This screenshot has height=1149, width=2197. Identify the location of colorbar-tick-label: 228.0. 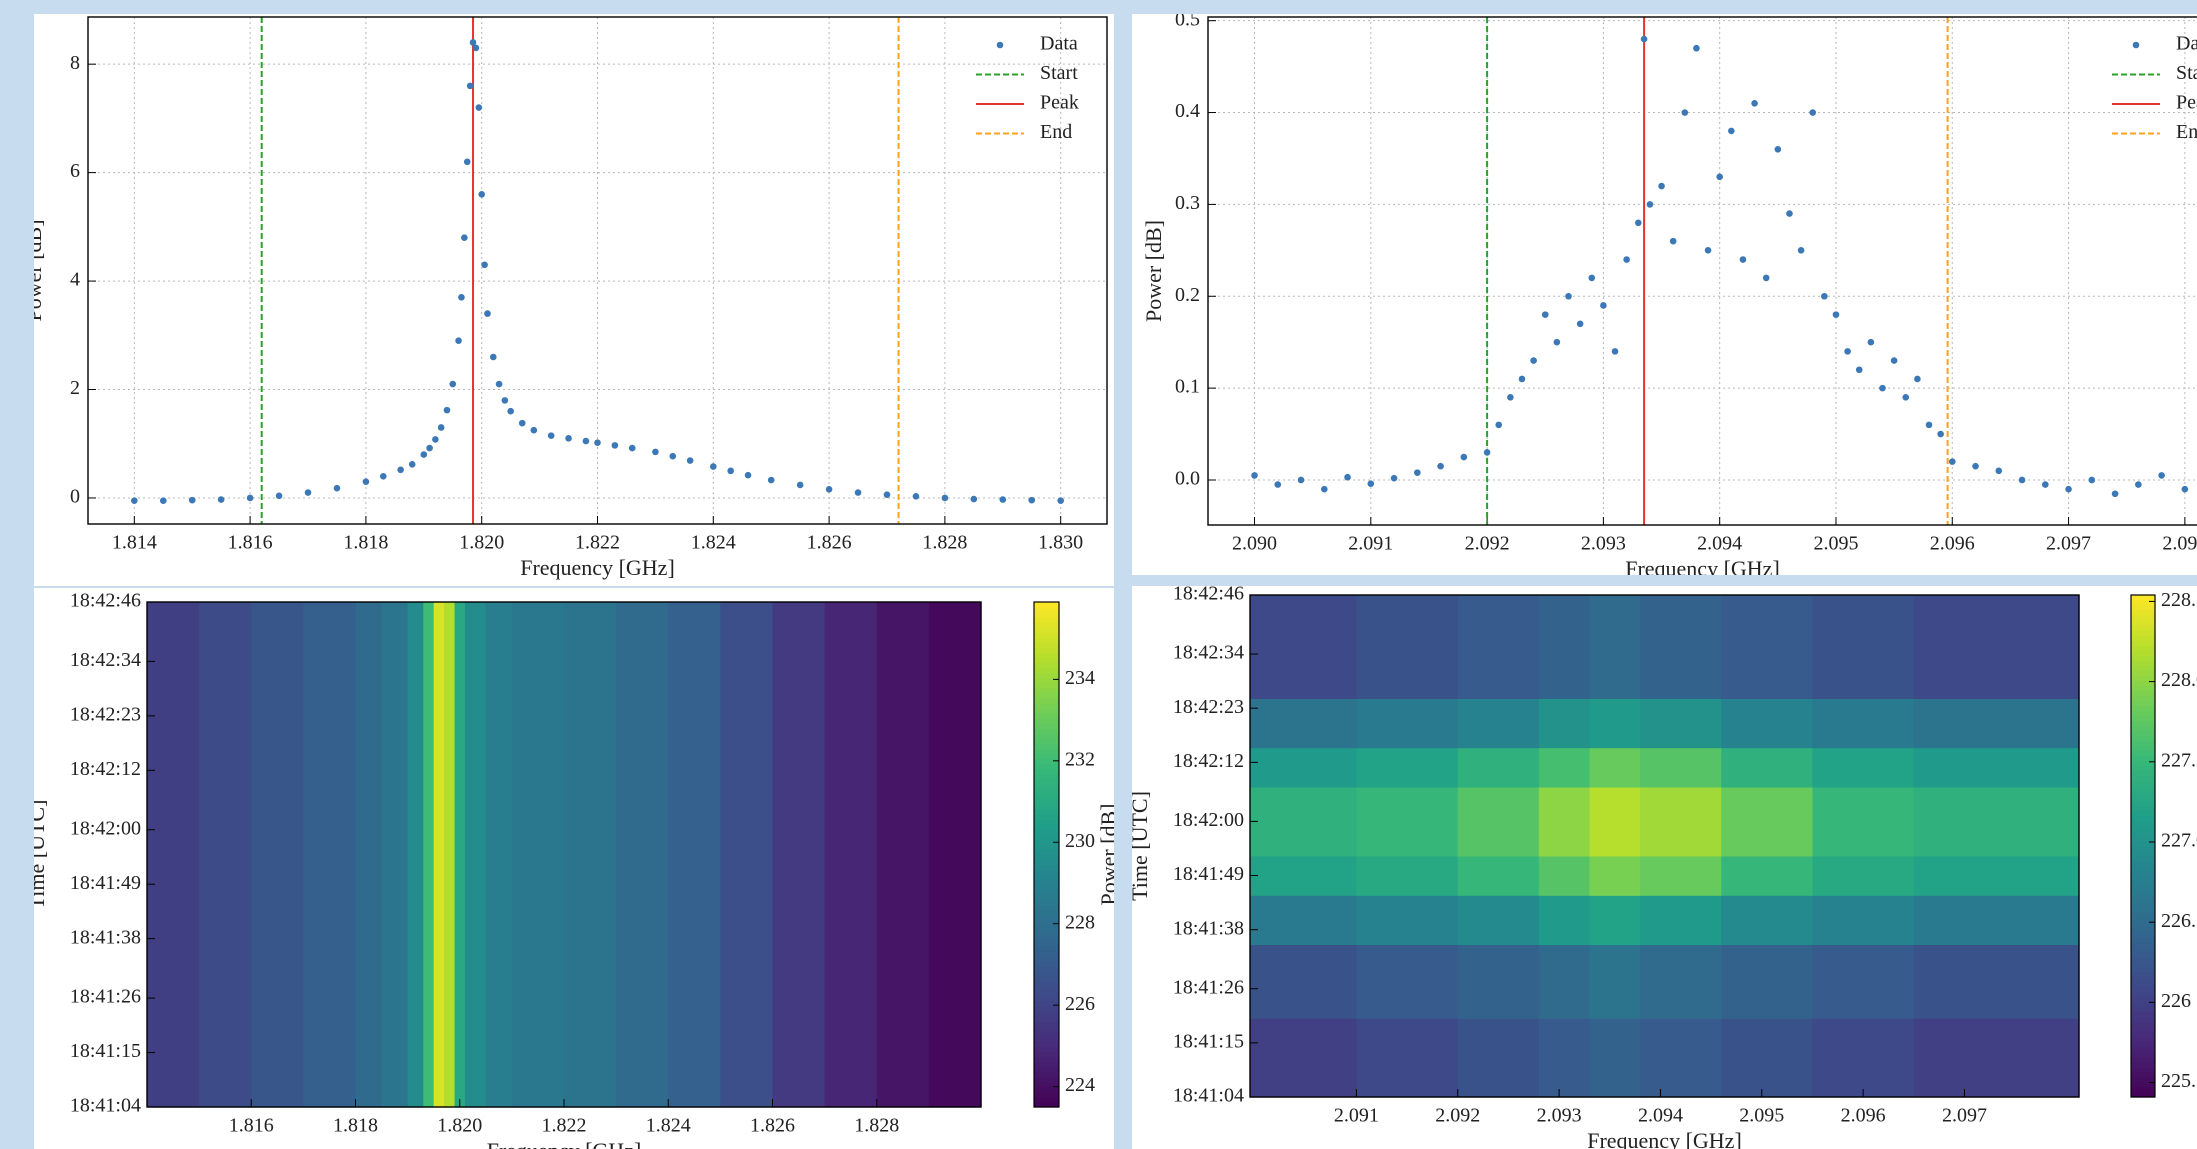
(2179, 680).